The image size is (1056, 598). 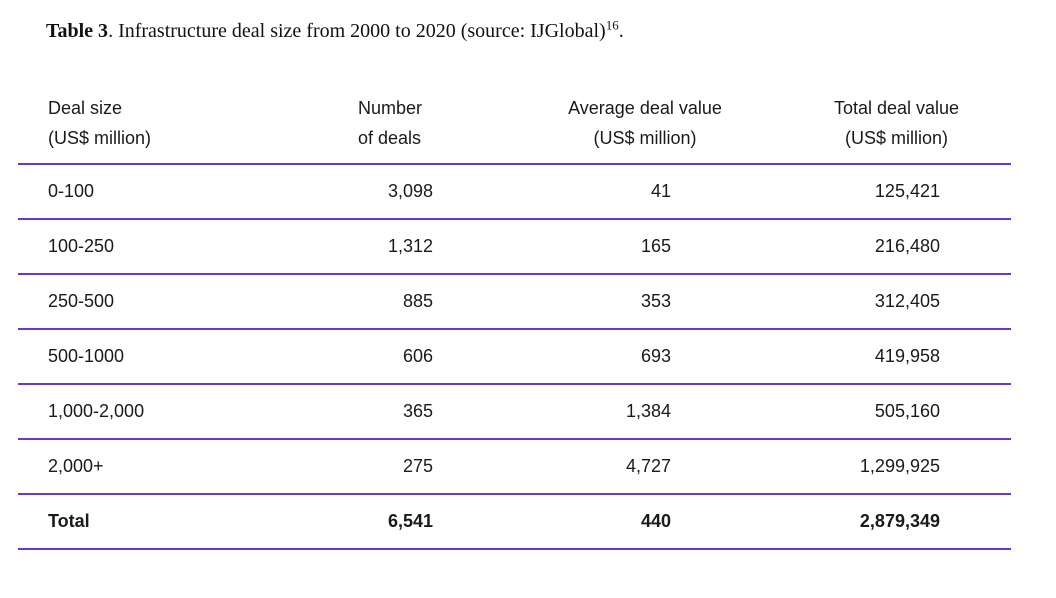 What do you see at coordinates (183, 522) in the screenshot?
I see `cell-total-label: Total` at bounding box center [183, 522].